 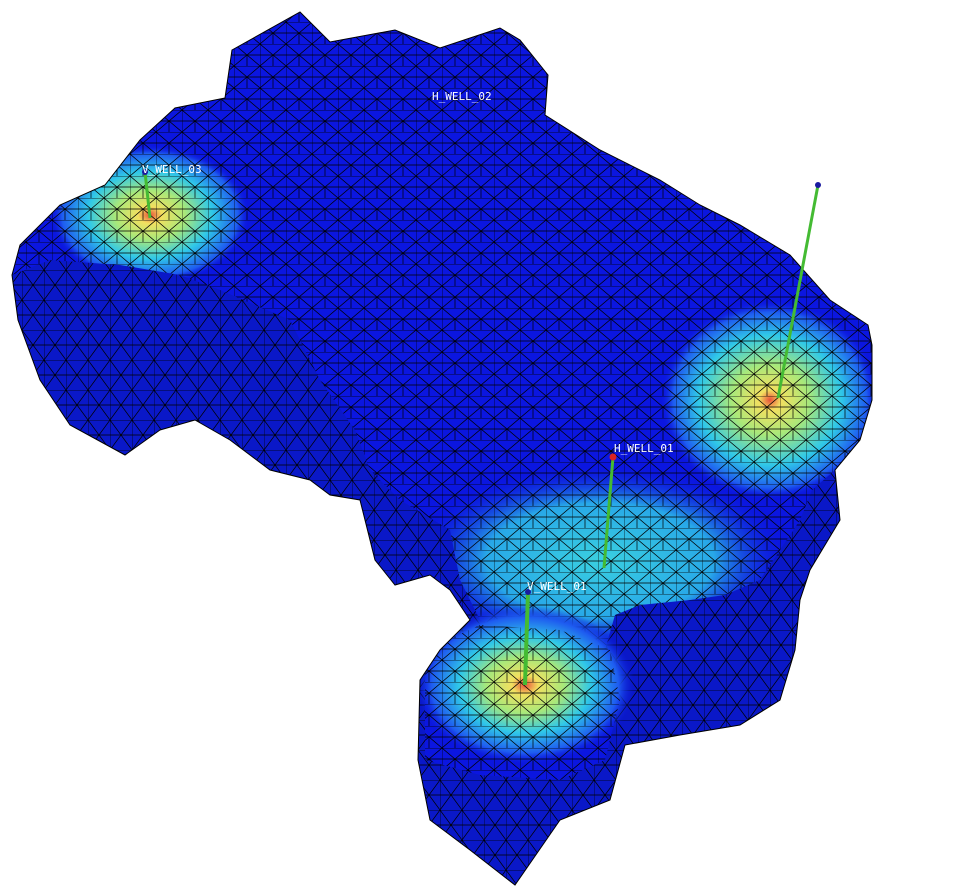 I want to click on well-v-well-03: V_WELL_03, so click(x=172, y=191).